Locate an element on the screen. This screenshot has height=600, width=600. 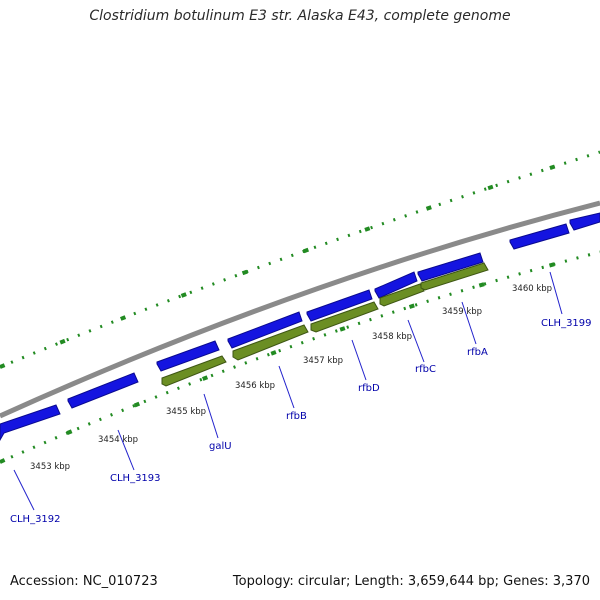
gene-arrow-rfbb is located at coordinates (270, 342).